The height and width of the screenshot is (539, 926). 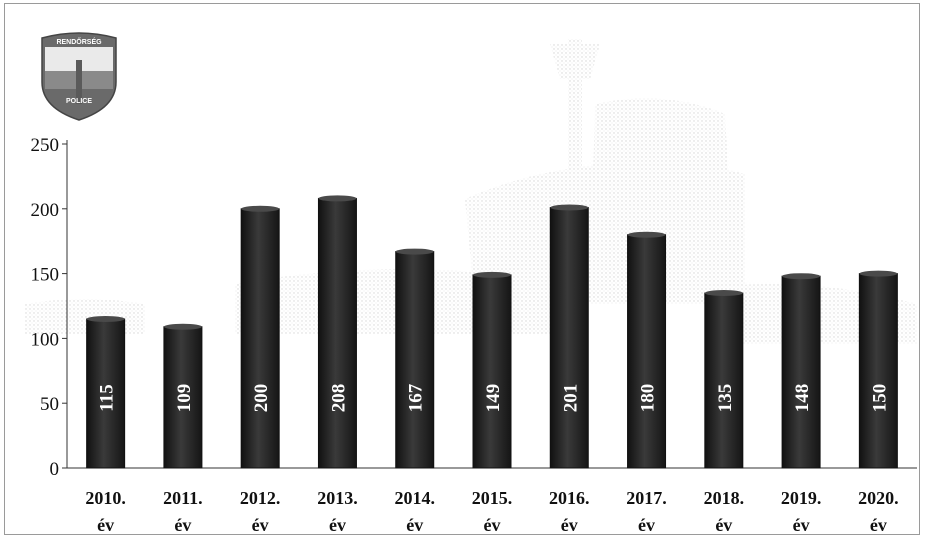 What do you see at coordinates (261, 398) in the screenshot?
I see `bar-value-label: 200` at bounding box center [261, 398].